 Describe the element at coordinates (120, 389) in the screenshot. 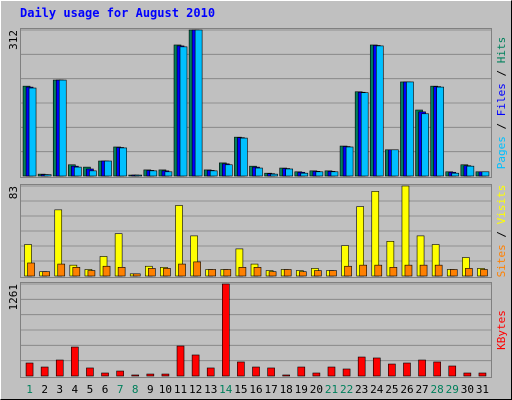

I see `x-tick-label: 7` at that location.